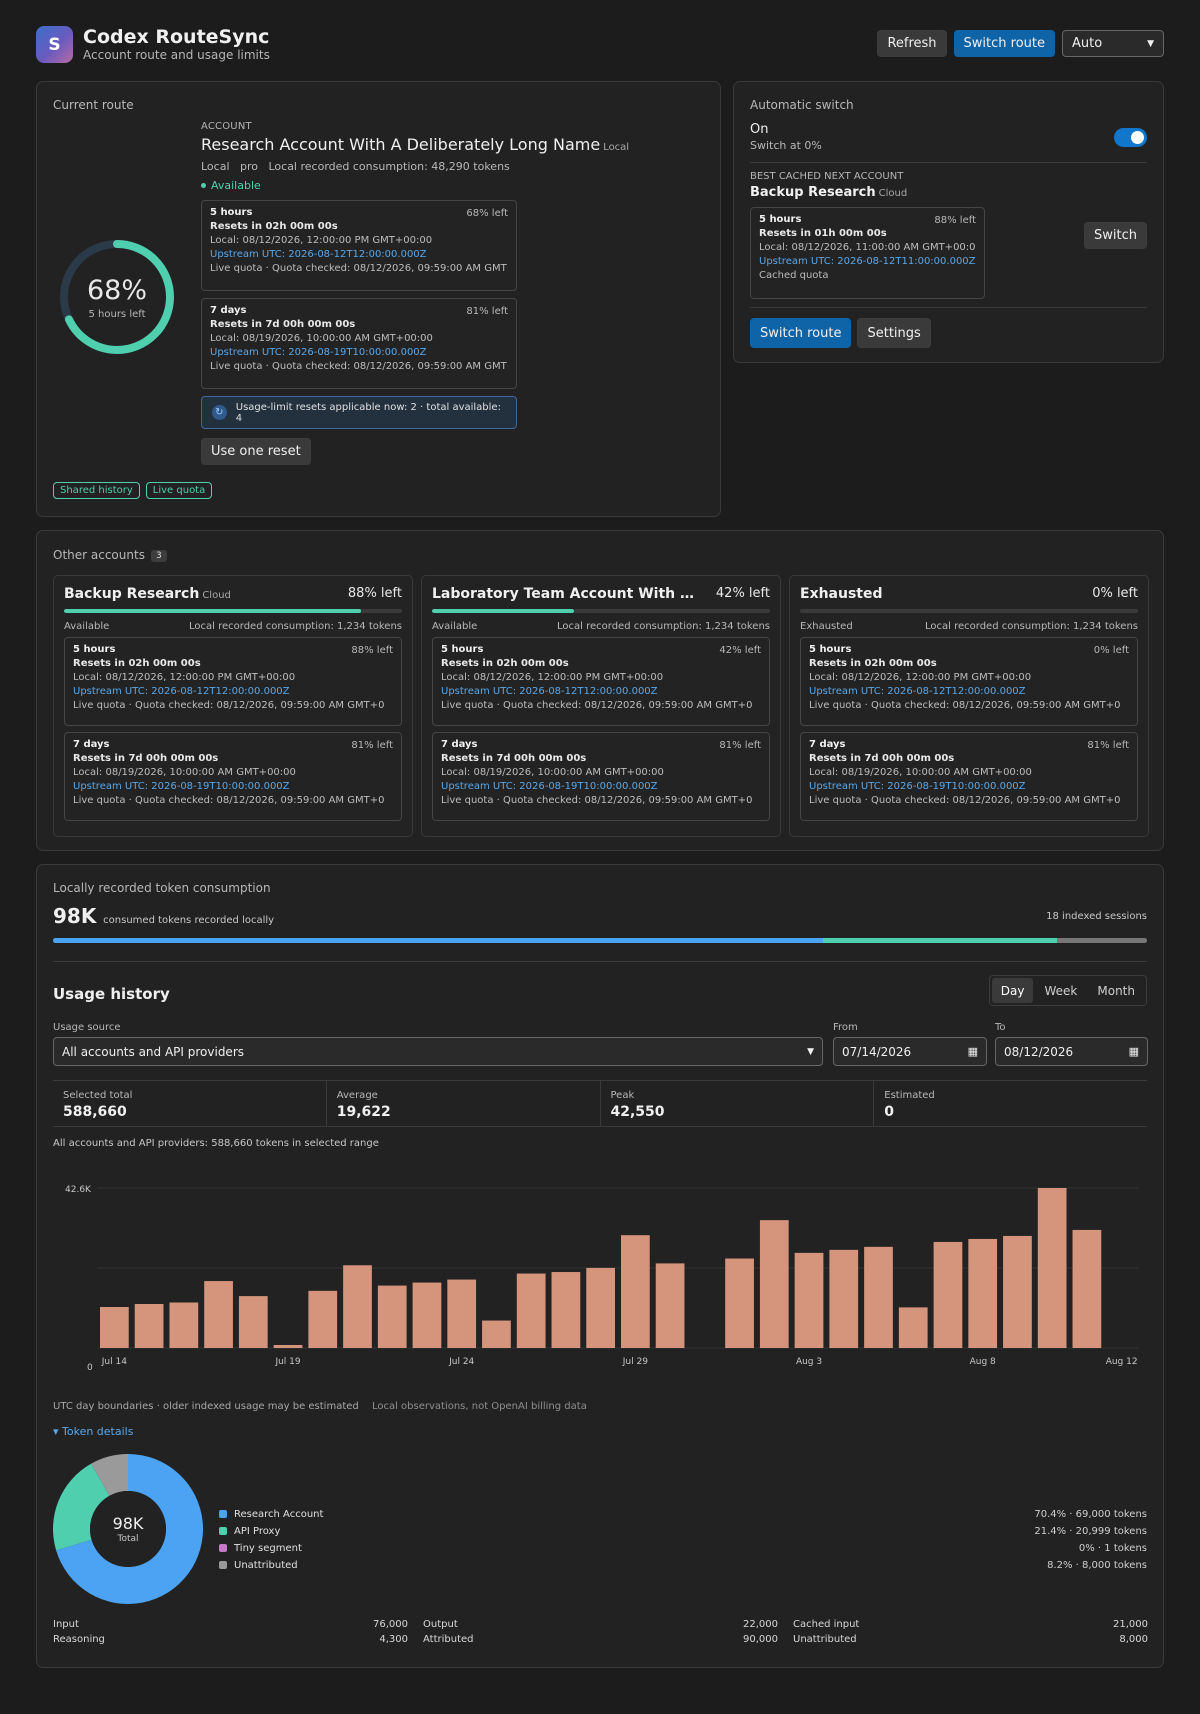 This screenshot has height=1714, width=1200. Describe the element at coordinates (1112, 1548) in the screenshot. I see `legend-value: 0% · 1 tokens` at that location.